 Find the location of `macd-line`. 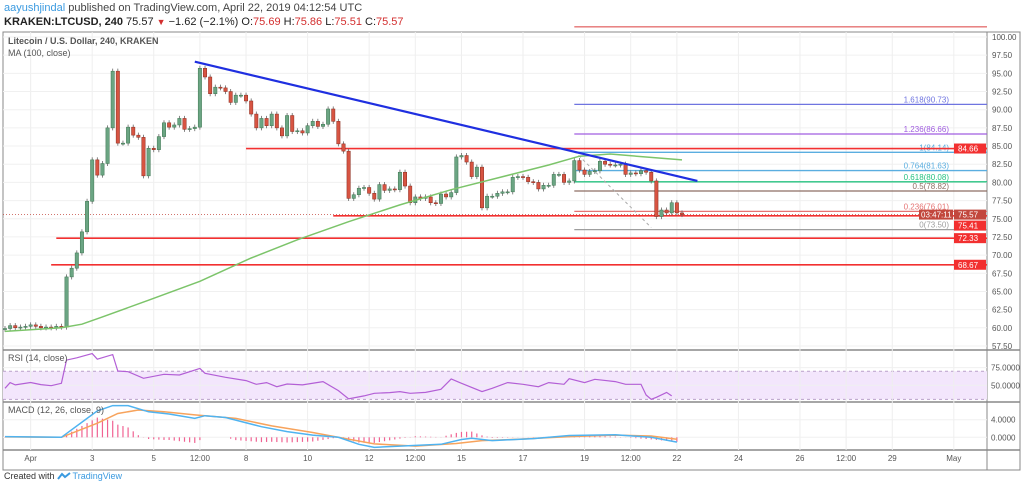

macd-line is located at coordinates (341, 426).